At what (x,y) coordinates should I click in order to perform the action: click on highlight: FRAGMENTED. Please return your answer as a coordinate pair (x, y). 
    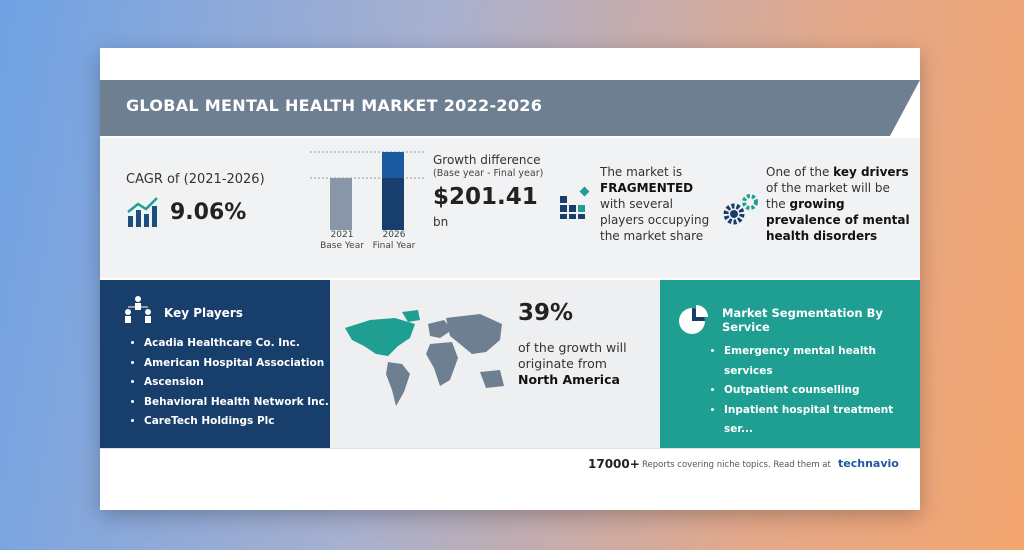
    Looking at the image, I should click on (647, 188).